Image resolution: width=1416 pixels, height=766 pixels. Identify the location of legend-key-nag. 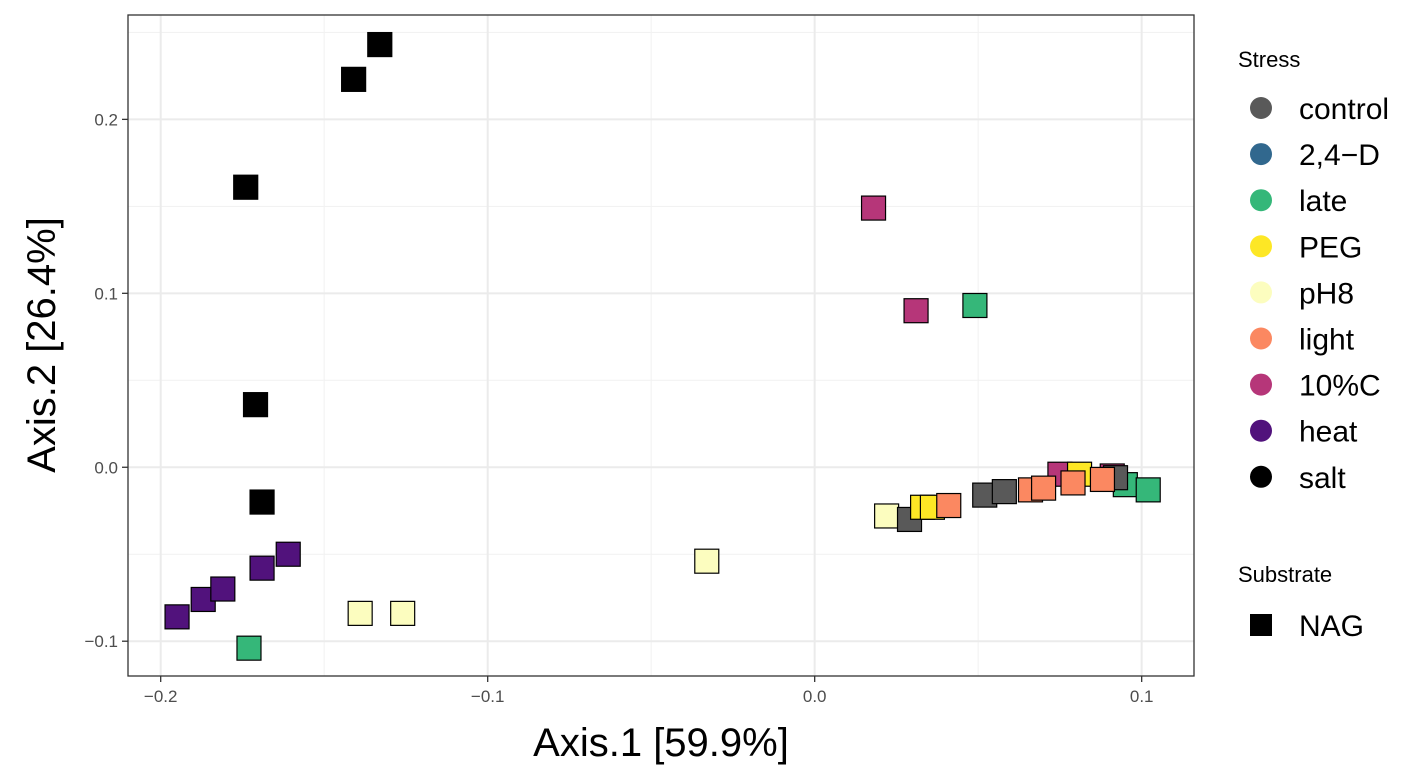
(1261, 625).